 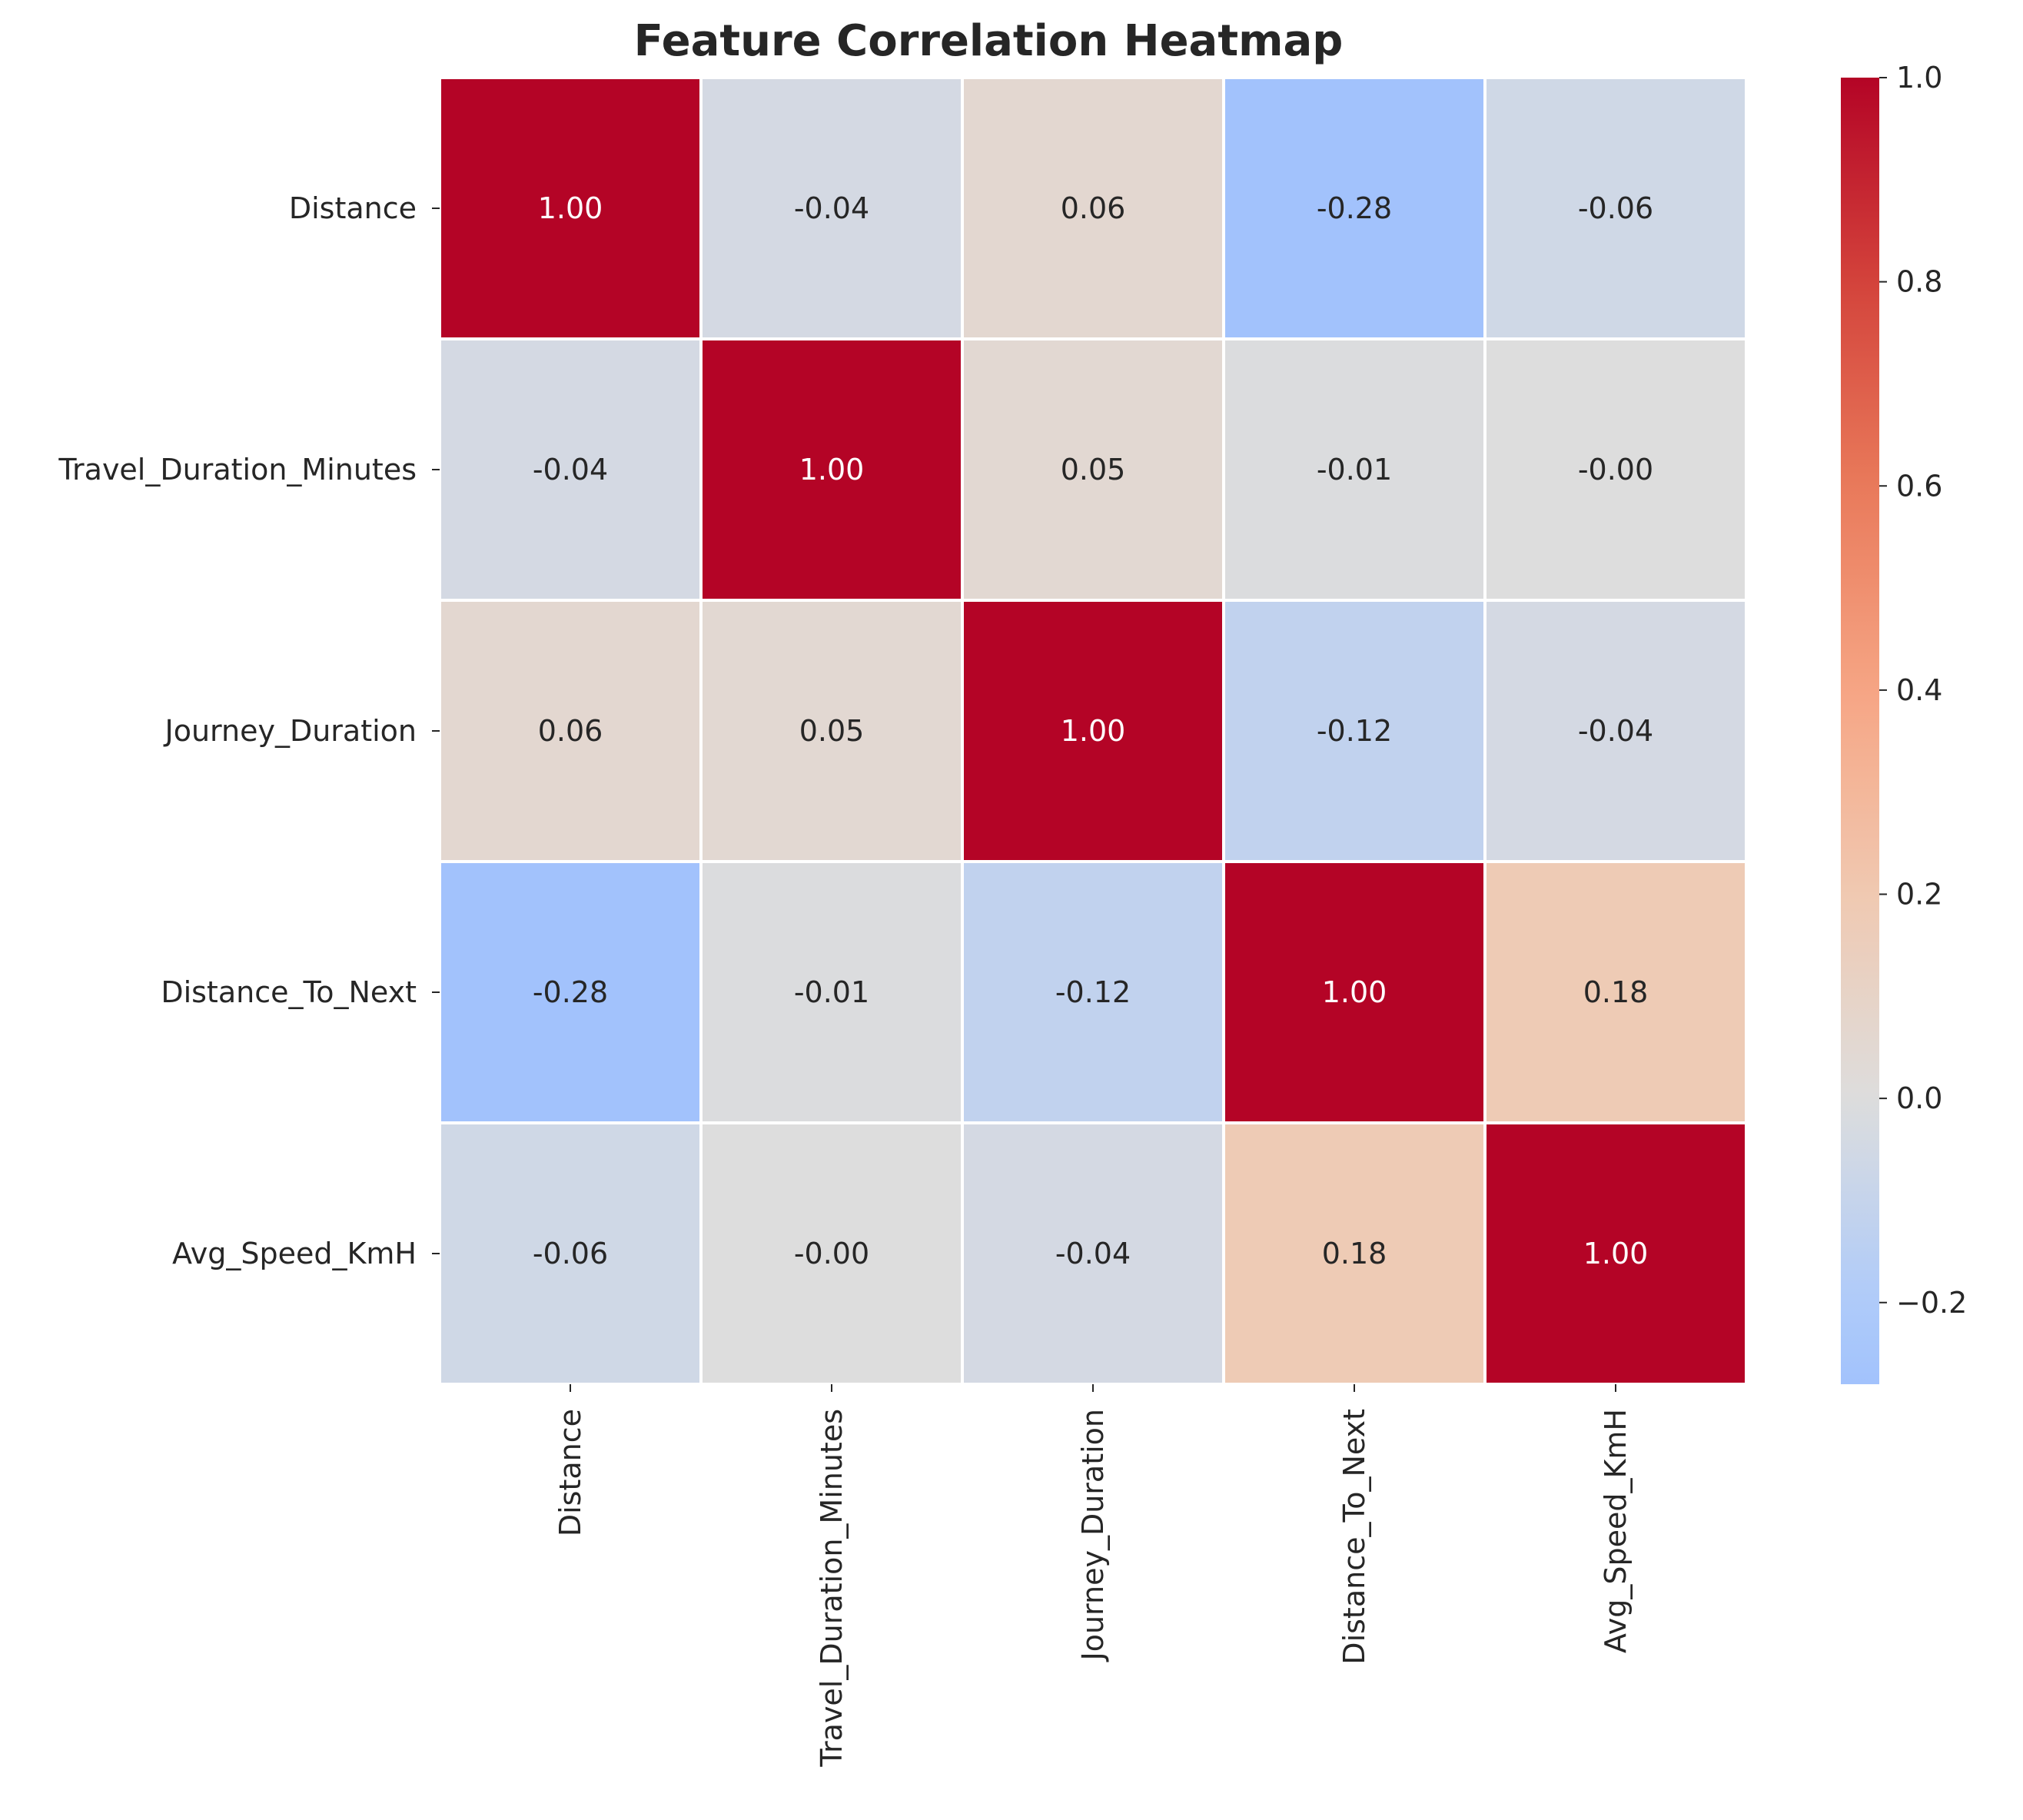 What do you see at coordinates (1919, 486) in the screenshot?
I see `colorbar-tick-label: 0.6` at bounding box center [1919, 486].